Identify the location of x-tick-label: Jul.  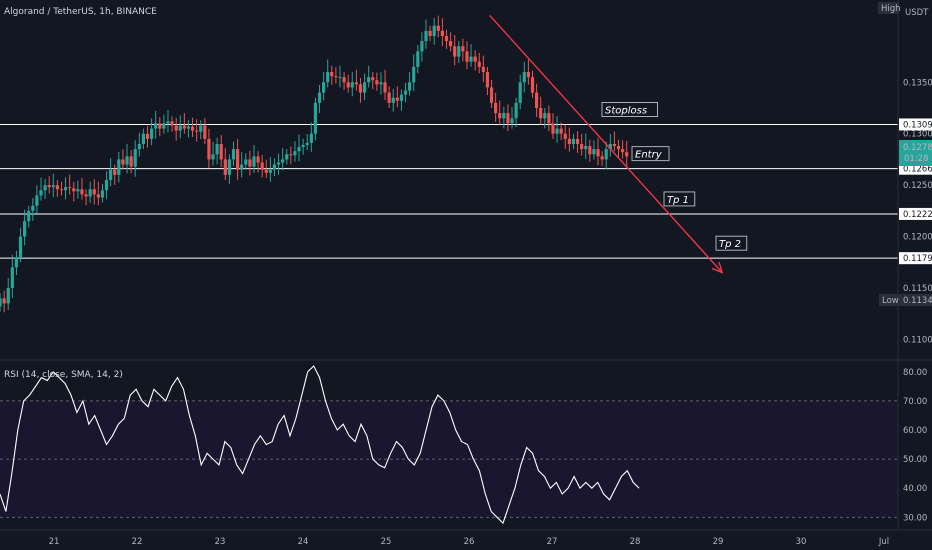
(883, 542).